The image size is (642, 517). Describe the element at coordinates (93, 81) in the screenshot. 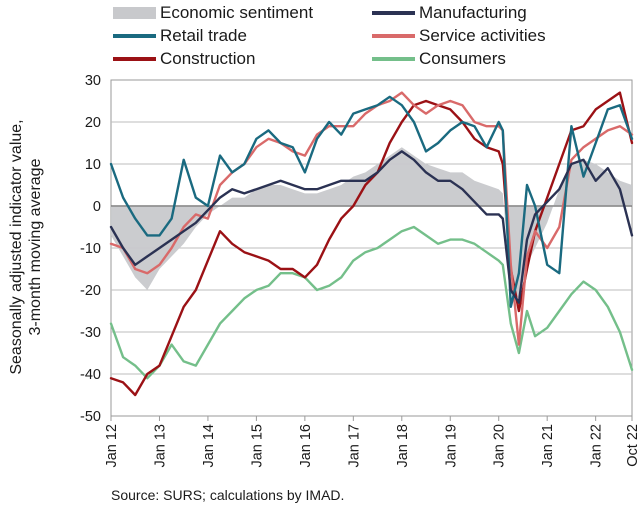

I see `y-tick-label: 30` at that location.